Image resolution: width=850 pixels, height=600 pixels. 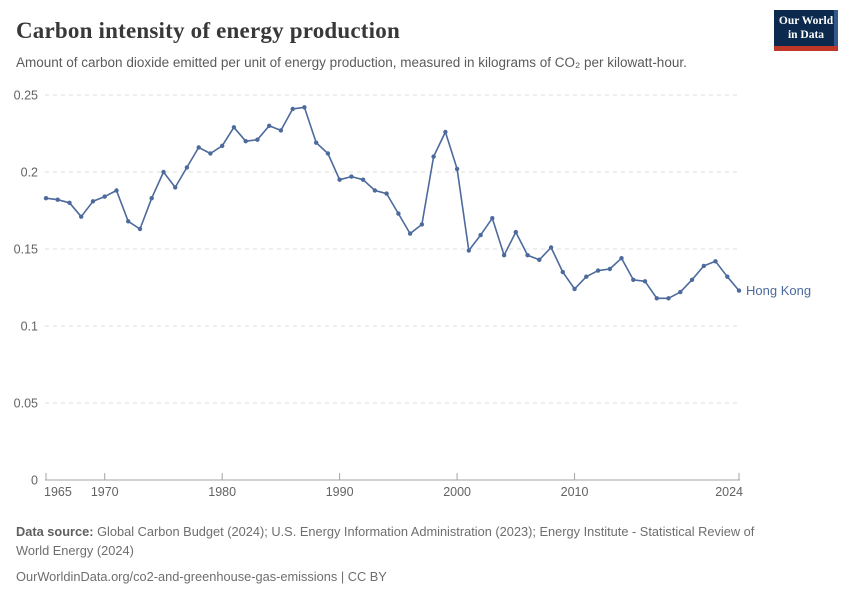 What do you see at coordinates (806, 48) in the screenshot?
I see `logo-red-bar` at bounding box center [806, 48].